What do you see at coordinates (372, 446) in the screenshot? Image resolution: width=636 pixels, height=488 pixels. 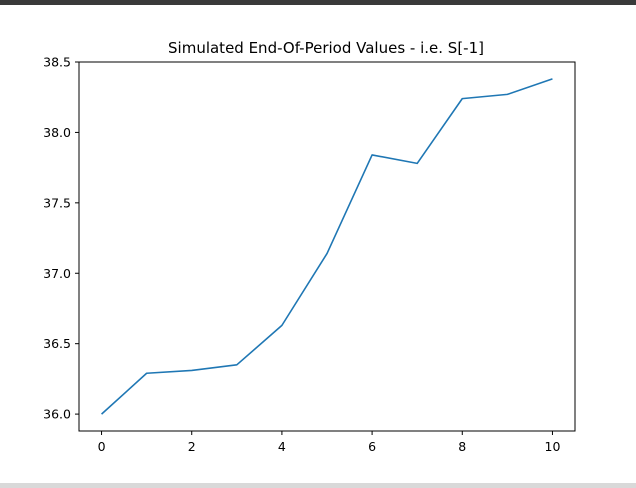 I see `x-tick-label: 6` at bounding box center [372, 446].